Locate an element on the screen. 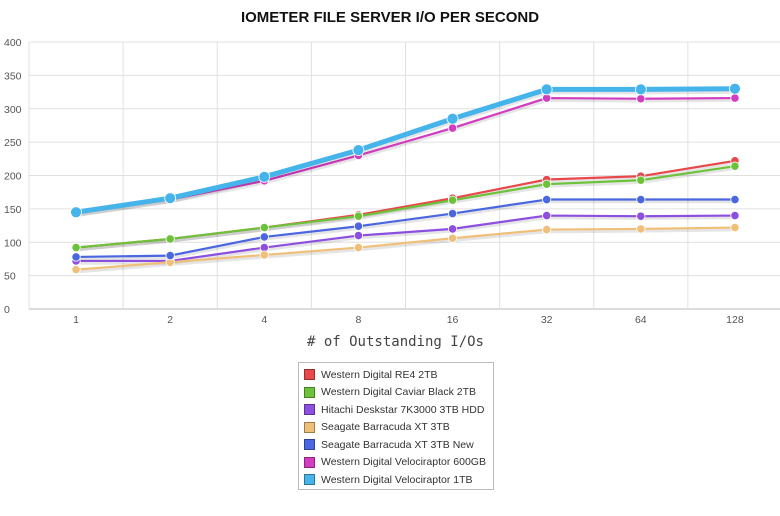 This screenshot has width=780, height=516. legend-label: Seagate Barracuda XT 3TB New is located at coordinates (397, 444).